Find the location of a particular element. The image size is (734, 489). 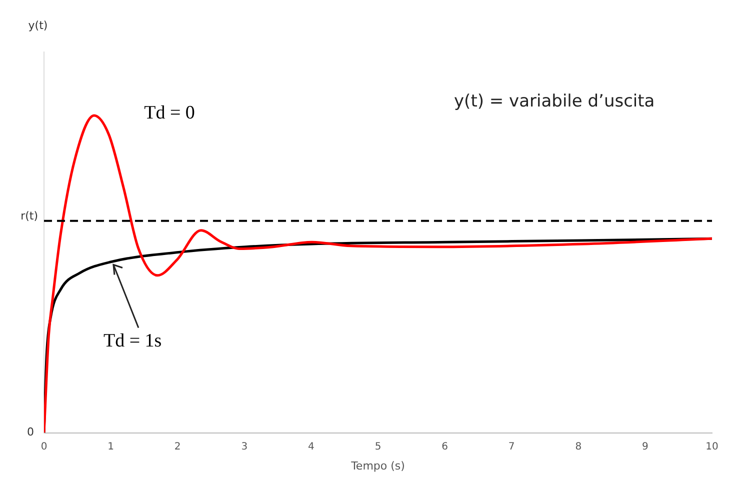

text: y(t) = variabile d’uscita is located at coordinates (554, 101).